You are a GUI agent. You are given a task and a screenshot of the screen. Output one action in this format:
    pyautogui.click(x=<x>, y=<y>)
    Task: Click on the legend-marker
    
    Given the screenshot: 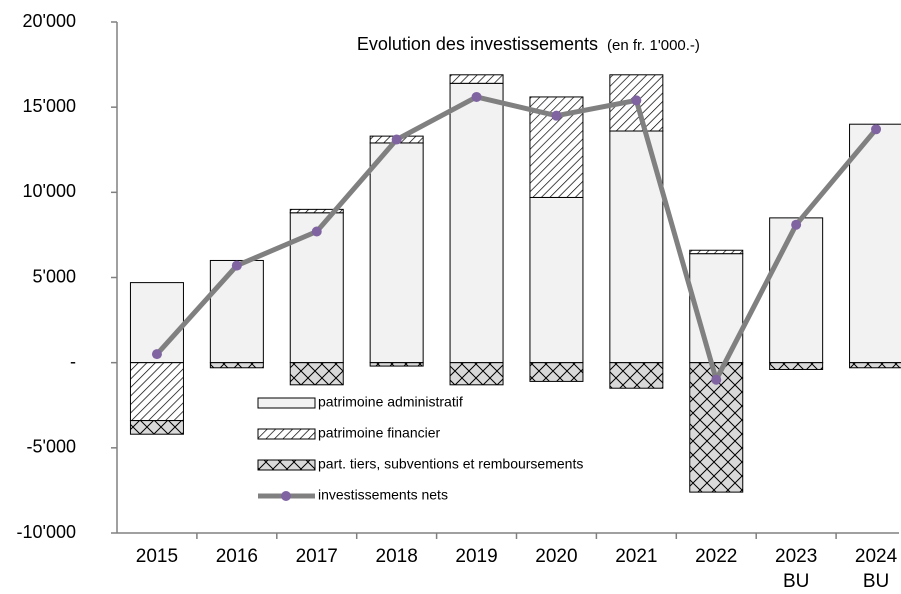 What is the action you would take?
    pyautogui.click(x=286, y=496)
    